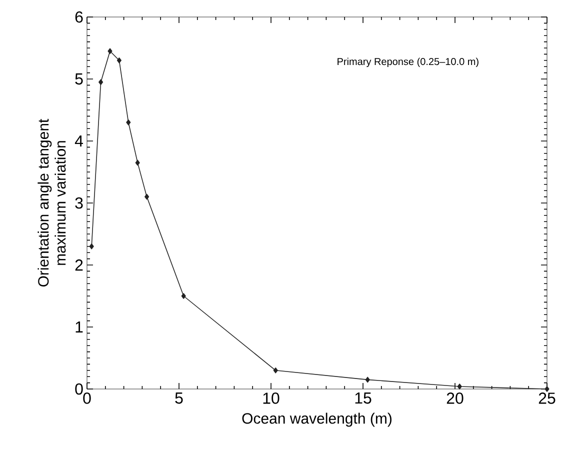  Describe the element at coordinates (79, 389) in the screenshot. I see `y-tick-label: 0` at that location.